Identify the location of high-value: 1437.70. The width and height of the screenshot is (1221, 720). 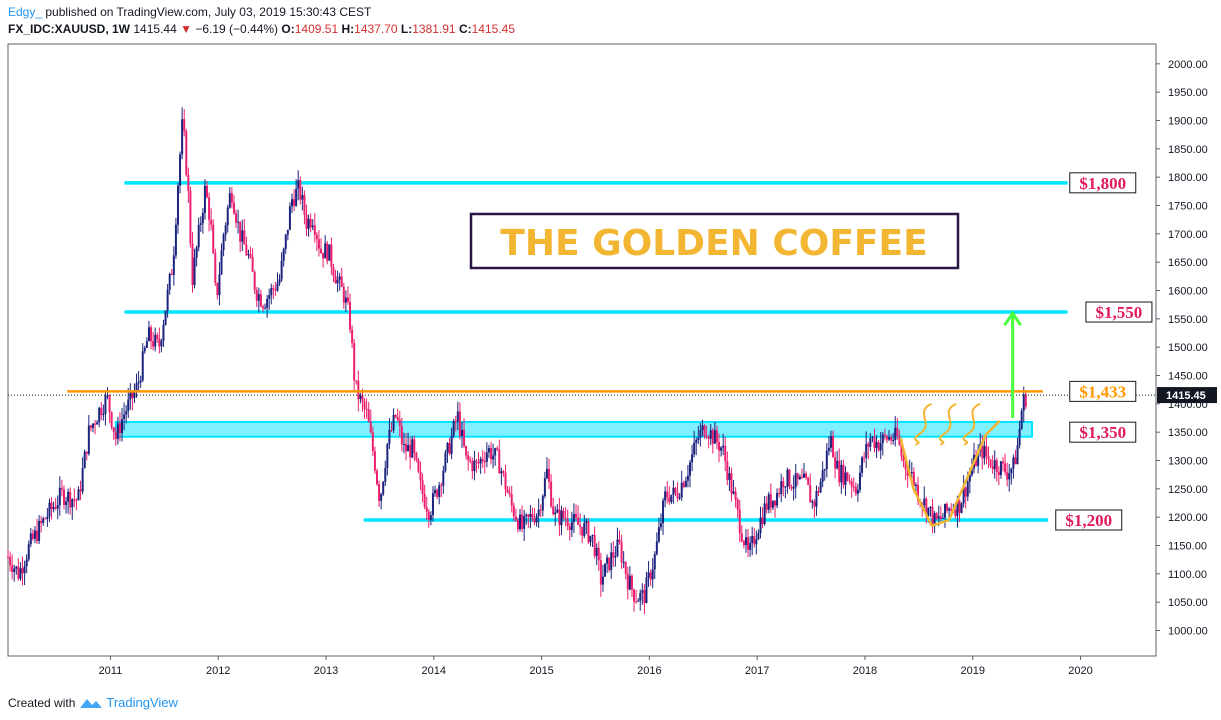
(376, 29).